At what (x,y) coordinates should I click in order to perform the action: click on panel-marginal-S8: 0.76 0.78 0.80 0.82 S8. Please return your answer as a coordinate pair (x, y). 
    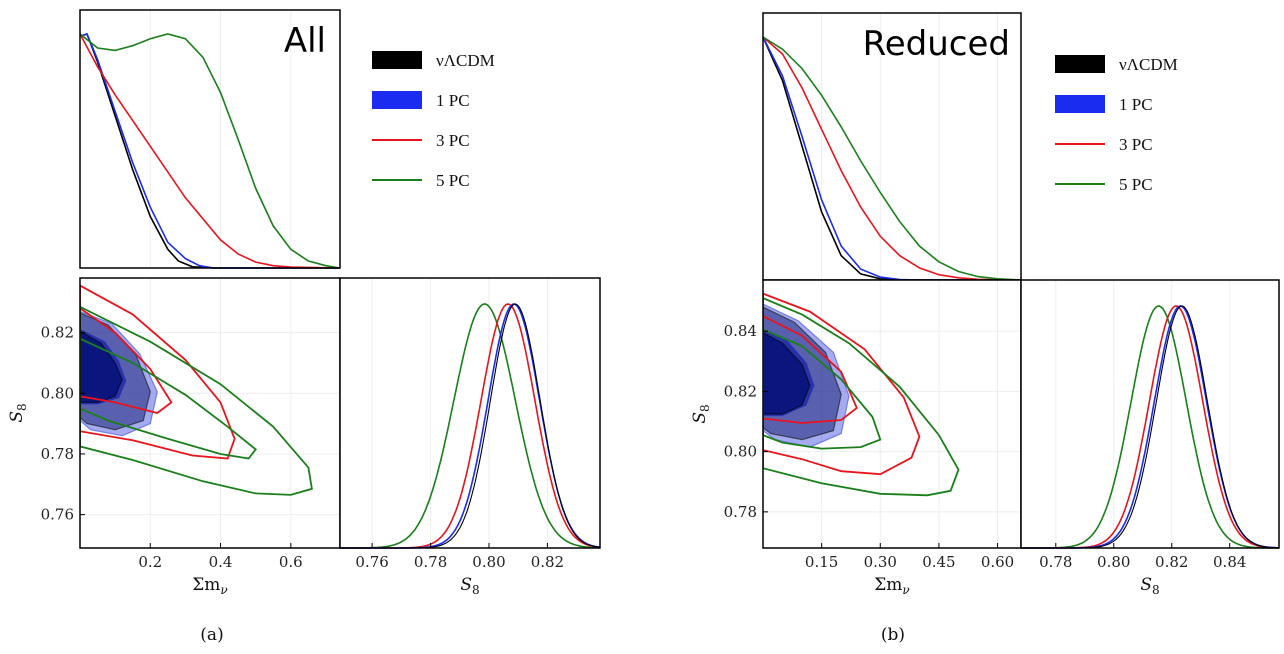
    Looking at the image, I should click on (470, 437).